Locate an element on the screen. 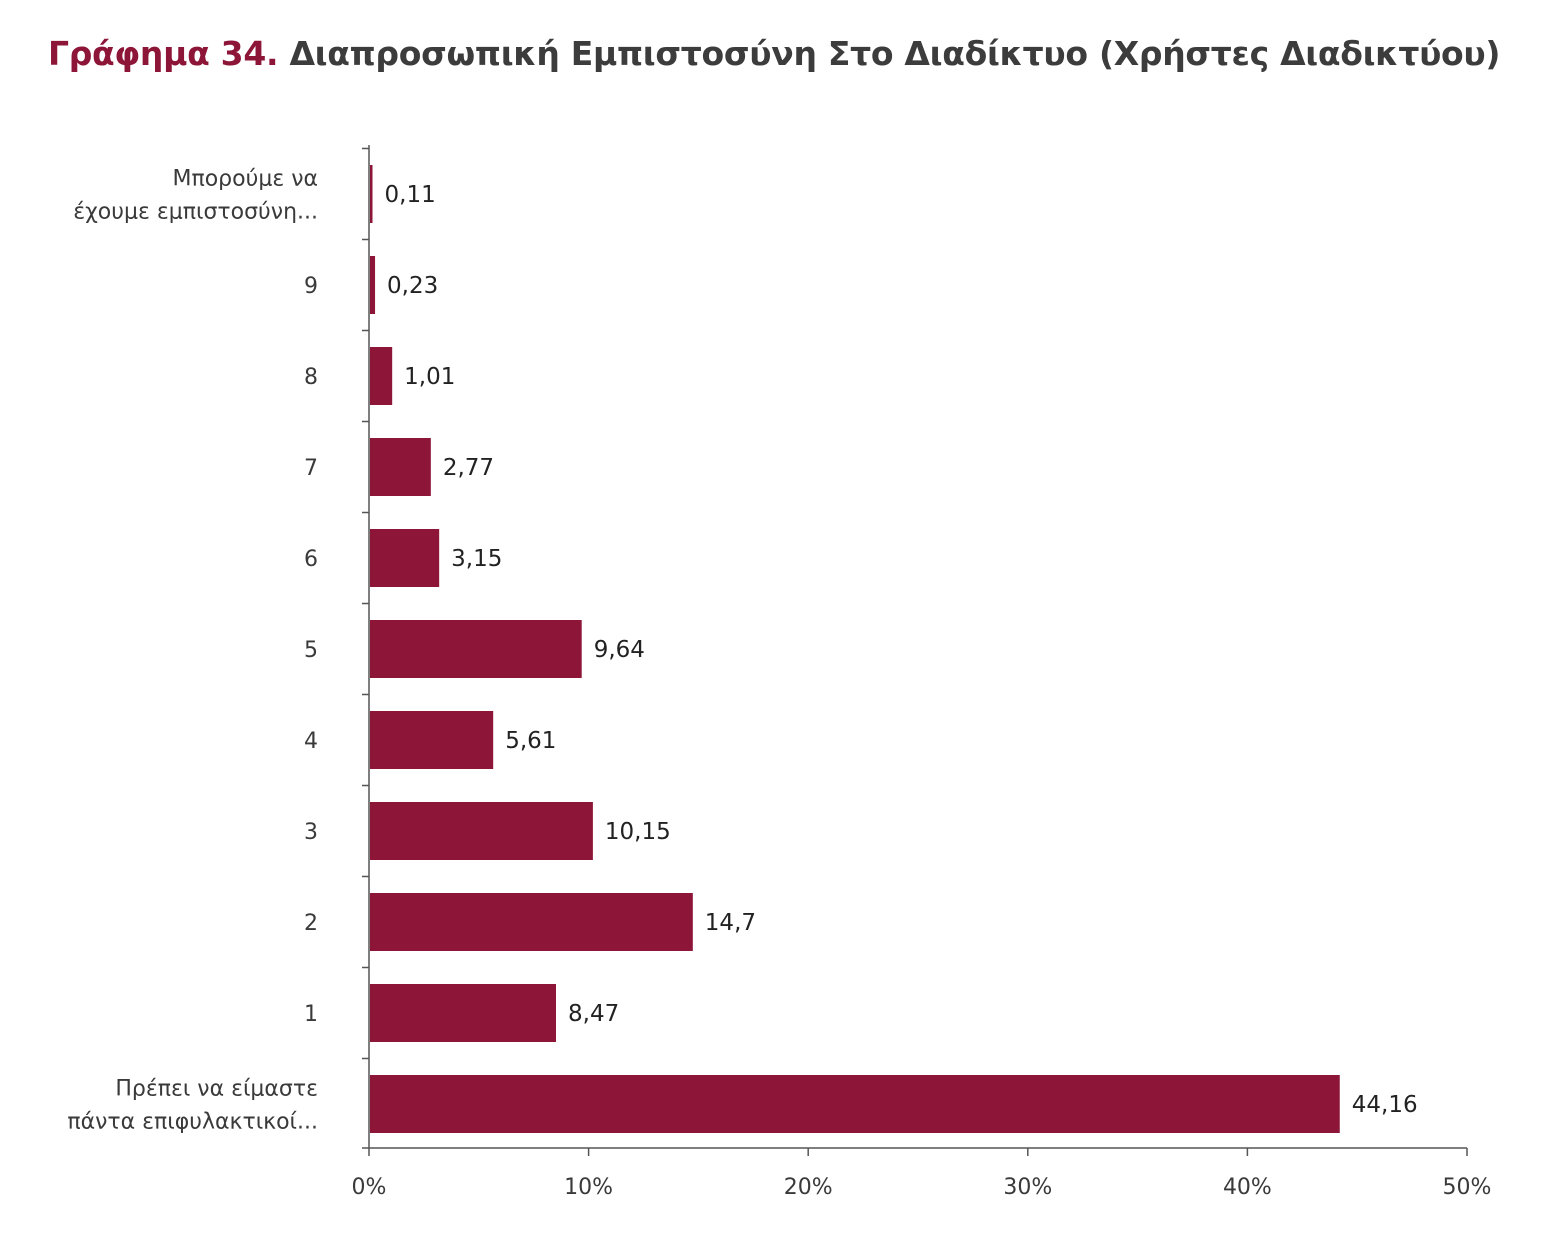 The image size is (1546, 1256). data-label: 9,64 is located at coordinates (619, 650).